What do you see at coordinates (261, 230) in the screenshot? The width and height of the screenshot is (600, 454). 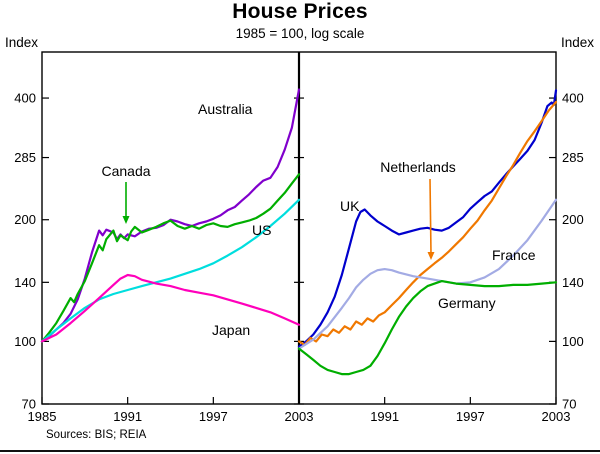 I see `series-label-us: US` at bounding box center [261, 230].